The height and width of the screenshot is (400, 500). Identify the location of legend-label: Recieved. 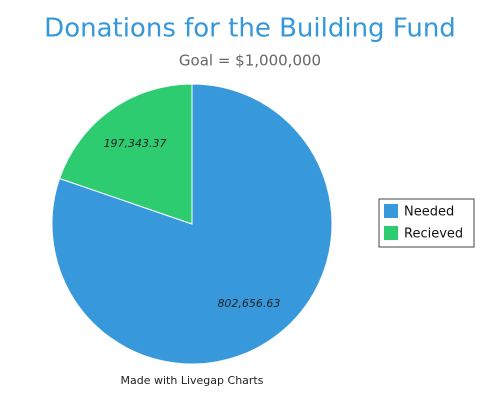
(433, 234).